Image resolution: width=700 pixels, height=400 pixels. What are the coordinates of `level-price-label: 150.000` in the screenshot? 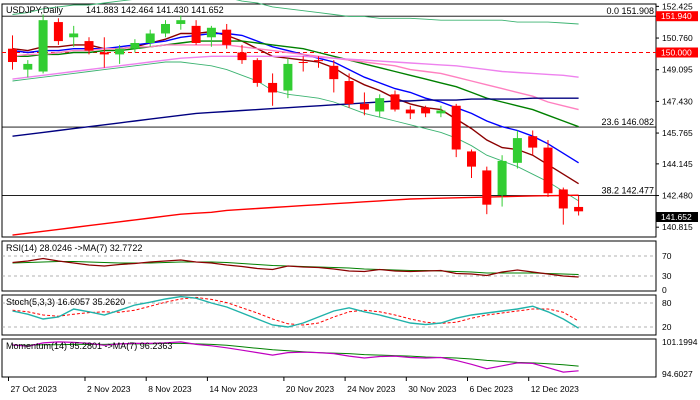 It's located at (676, 53).